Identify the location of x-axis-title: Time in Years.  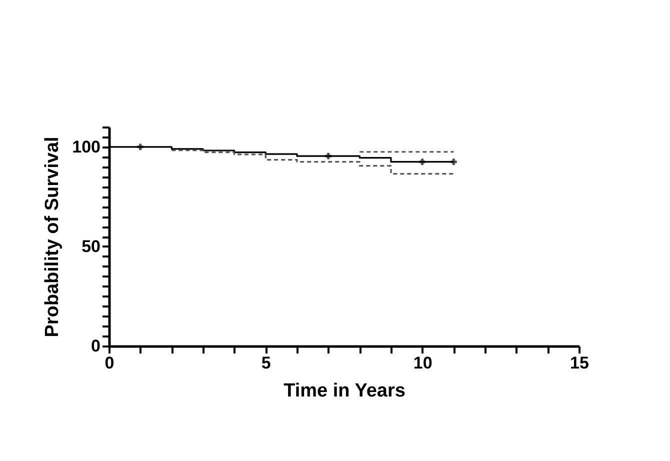
(345, 391).